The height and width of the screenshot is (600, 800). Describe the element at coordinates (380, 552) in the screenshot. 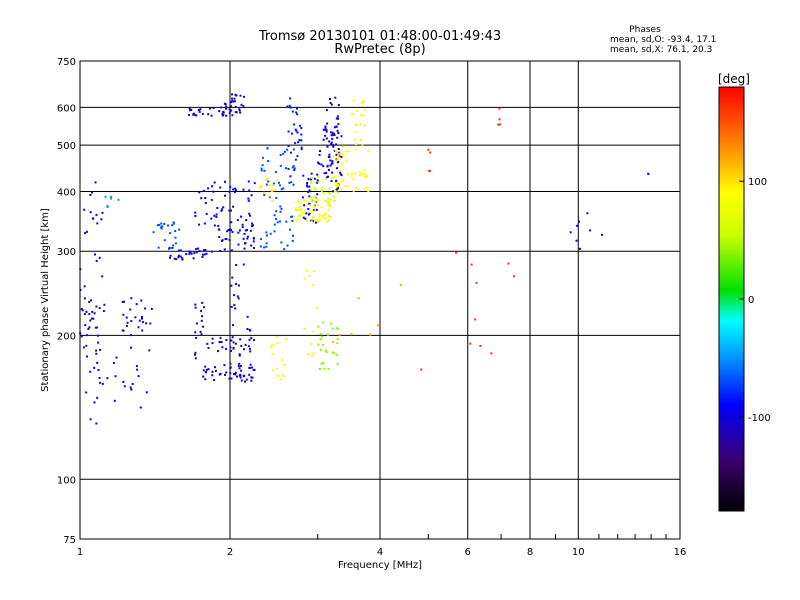

I see `x-tick-label: 4` at that location.